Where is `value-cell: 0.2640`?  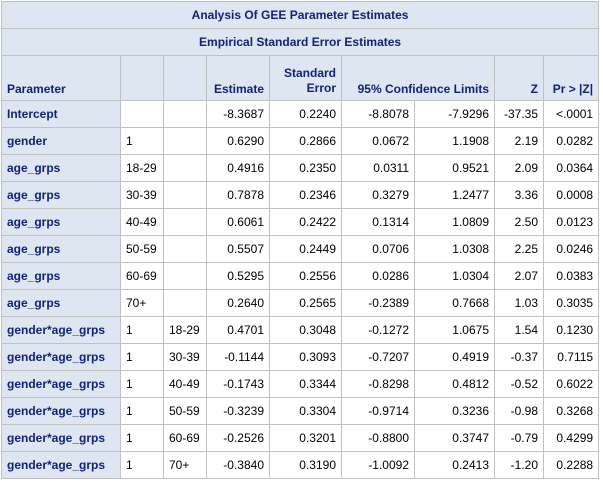
value-cell: 0.2640 is located at coordinates (238, 303).